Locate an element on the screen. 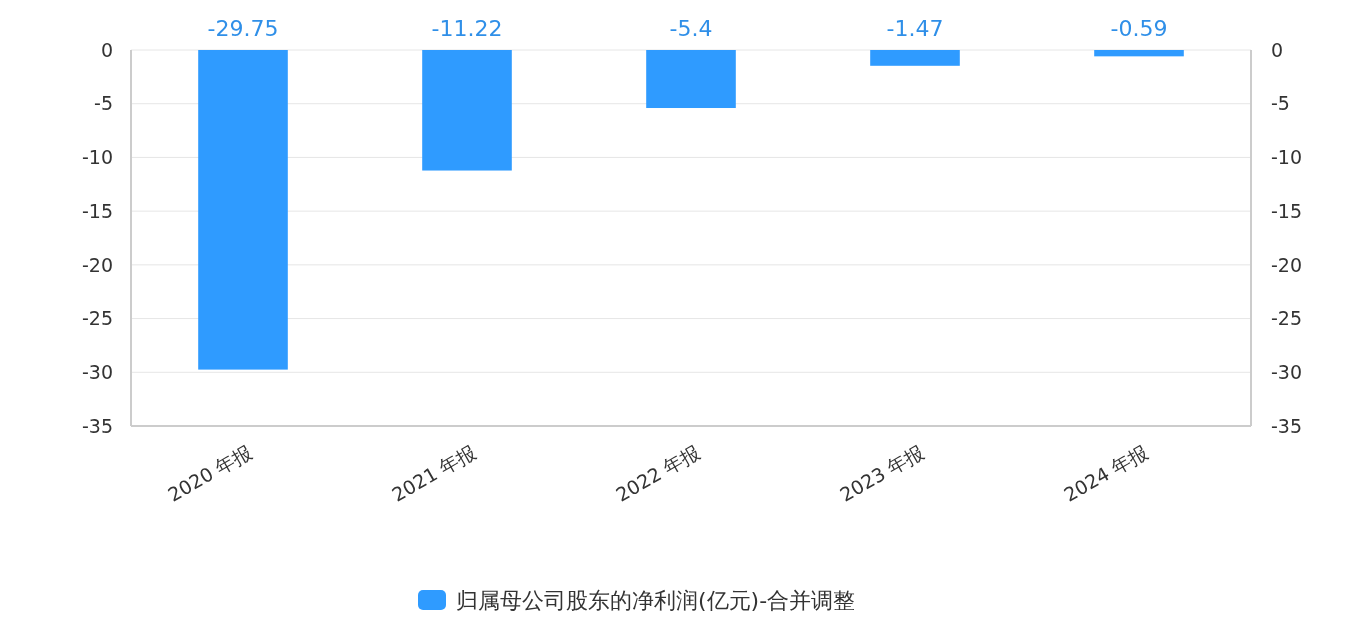 Image resolution: width=1348 pixels, height=636 pixels. y-tick-label: -20 is located at coordinates (97, 264).